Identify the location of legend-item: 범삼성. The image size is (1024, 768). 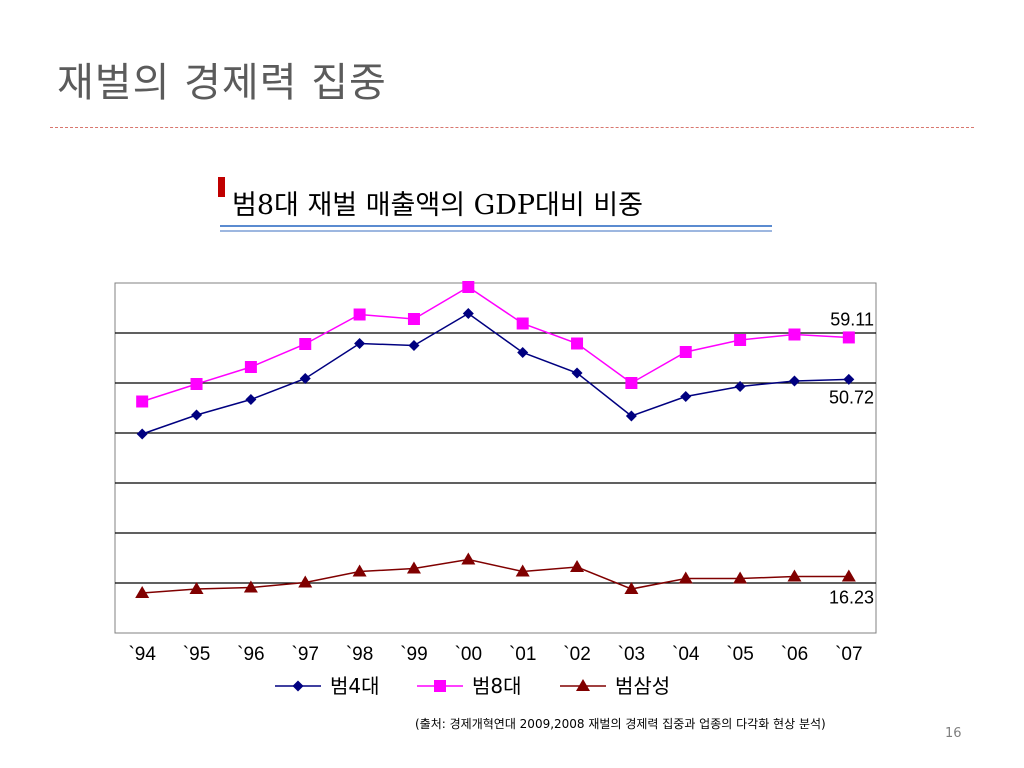
(615, 686).